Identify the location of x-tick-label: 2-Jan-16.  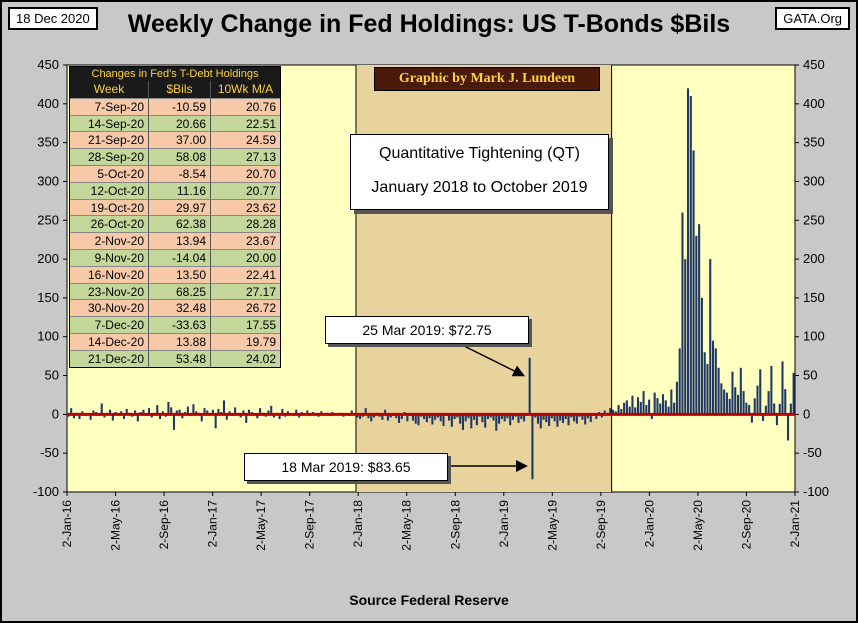
(67, 524).